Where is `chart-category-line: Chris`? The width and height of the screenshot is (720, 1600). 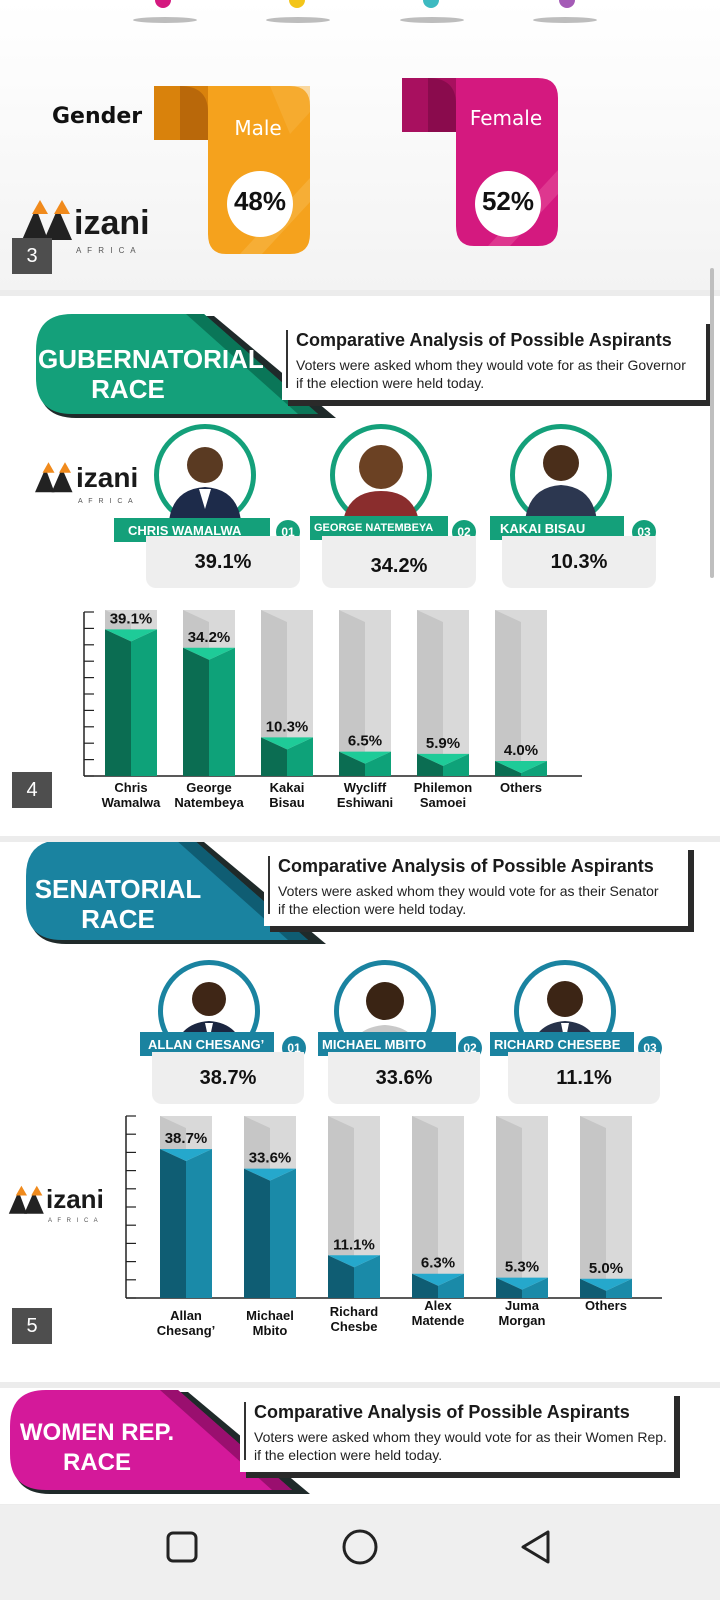
chart-category-line: Chris is located at coordinates (131, 787).